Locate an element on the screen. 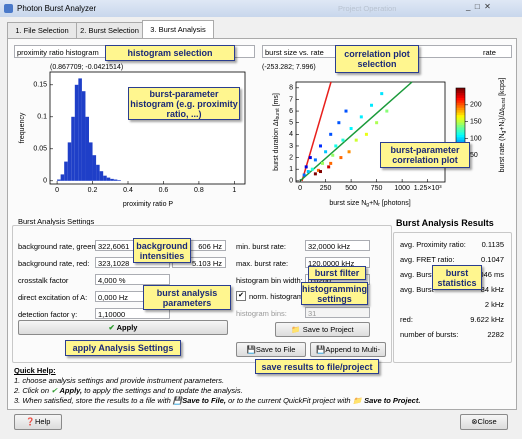  colorbar-tick-label: 150 is located at coordinates (476, 121).